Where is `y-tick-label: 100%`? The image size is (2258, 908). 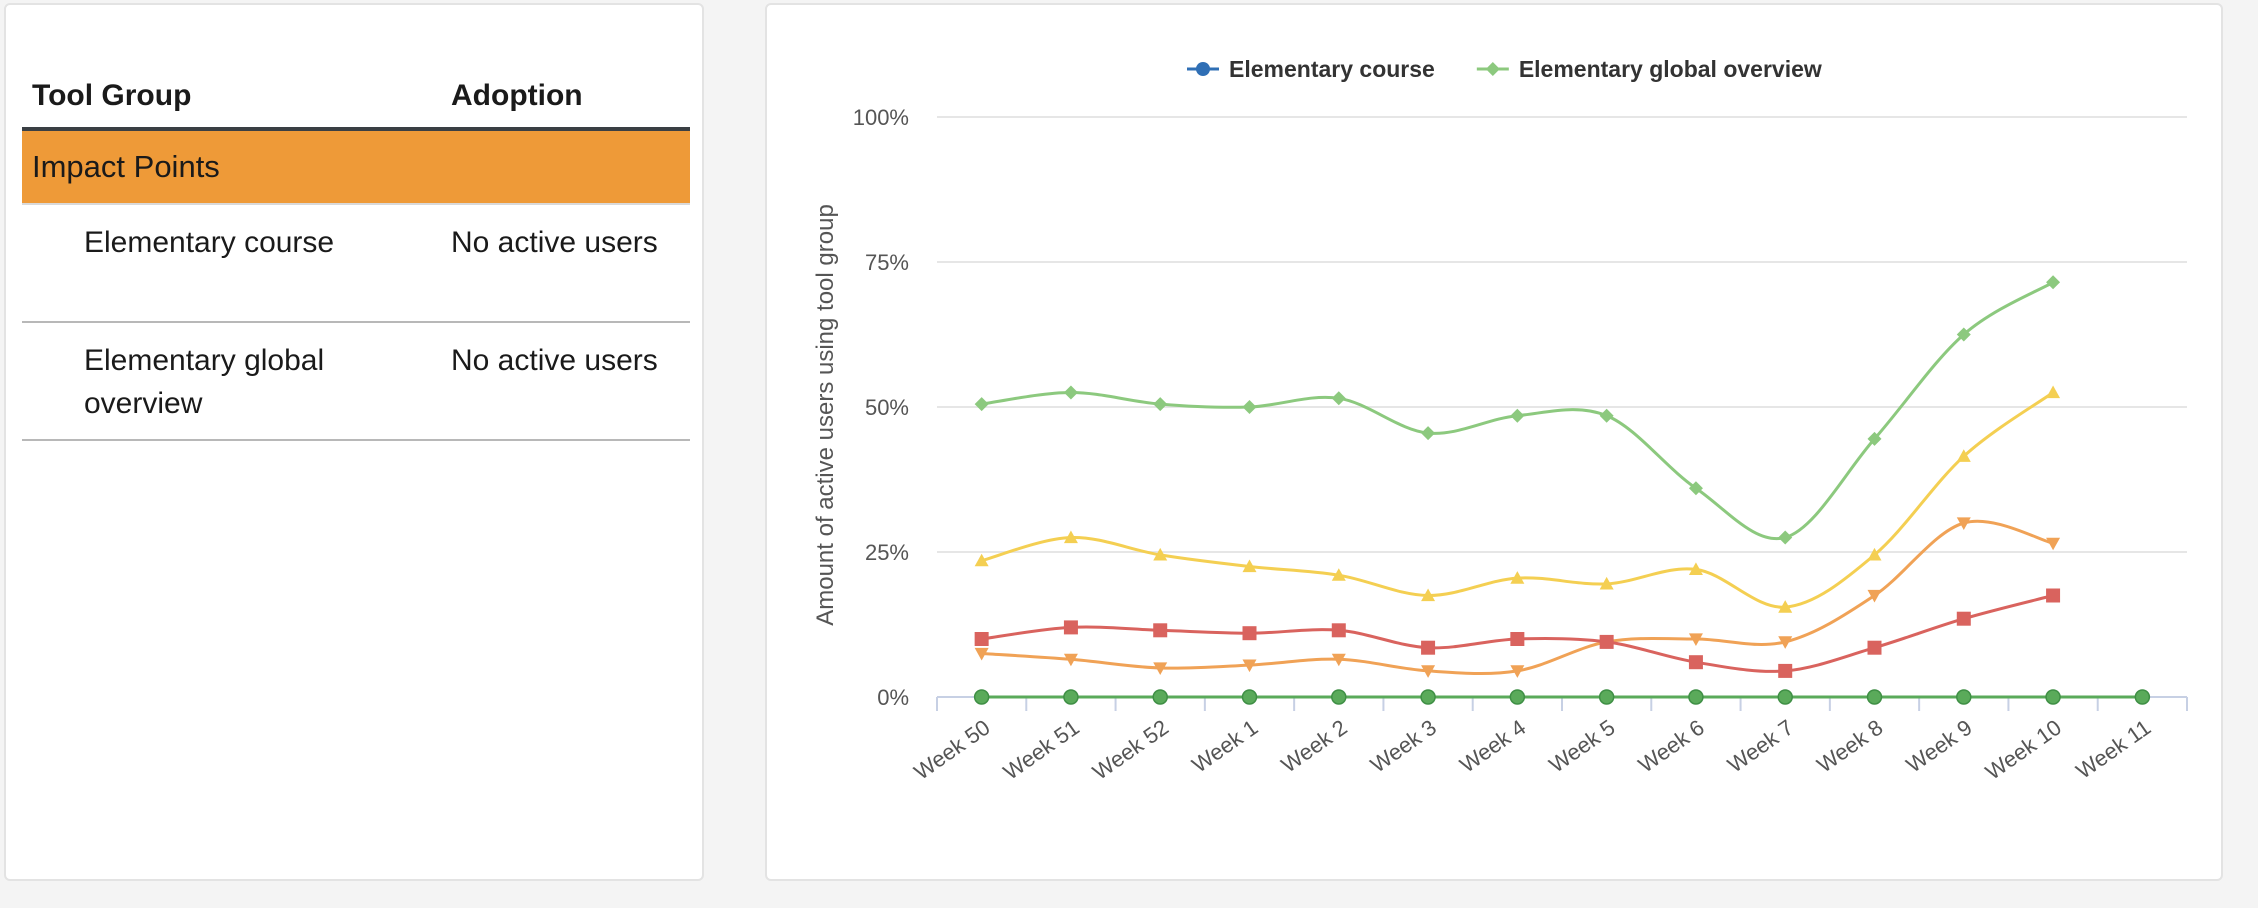
y-tick-label: 100% is located at coordinates (881, 117).